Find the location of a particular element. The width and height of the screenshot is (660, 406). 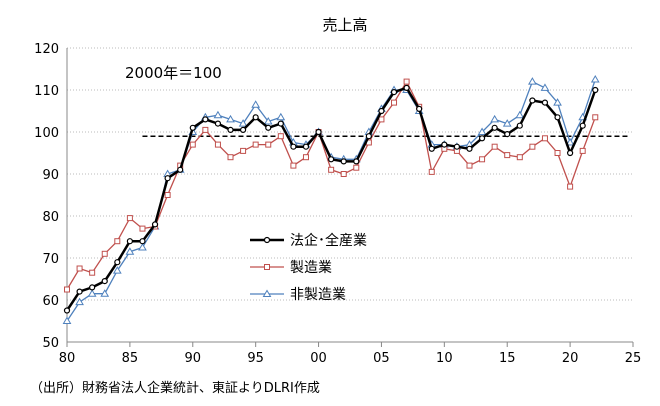

legend-item: 製造業 is located at coordinates (291, 268).